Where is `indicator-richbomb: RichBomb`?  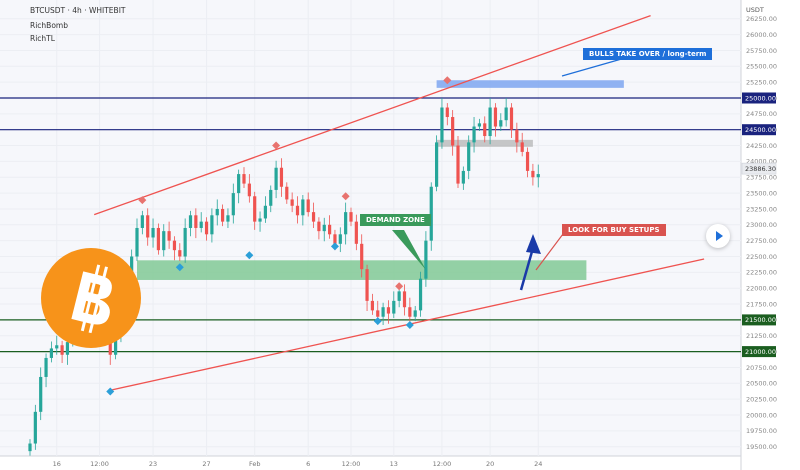
indicator-richbomb: RichBomb is located at coordinates (49, 25).